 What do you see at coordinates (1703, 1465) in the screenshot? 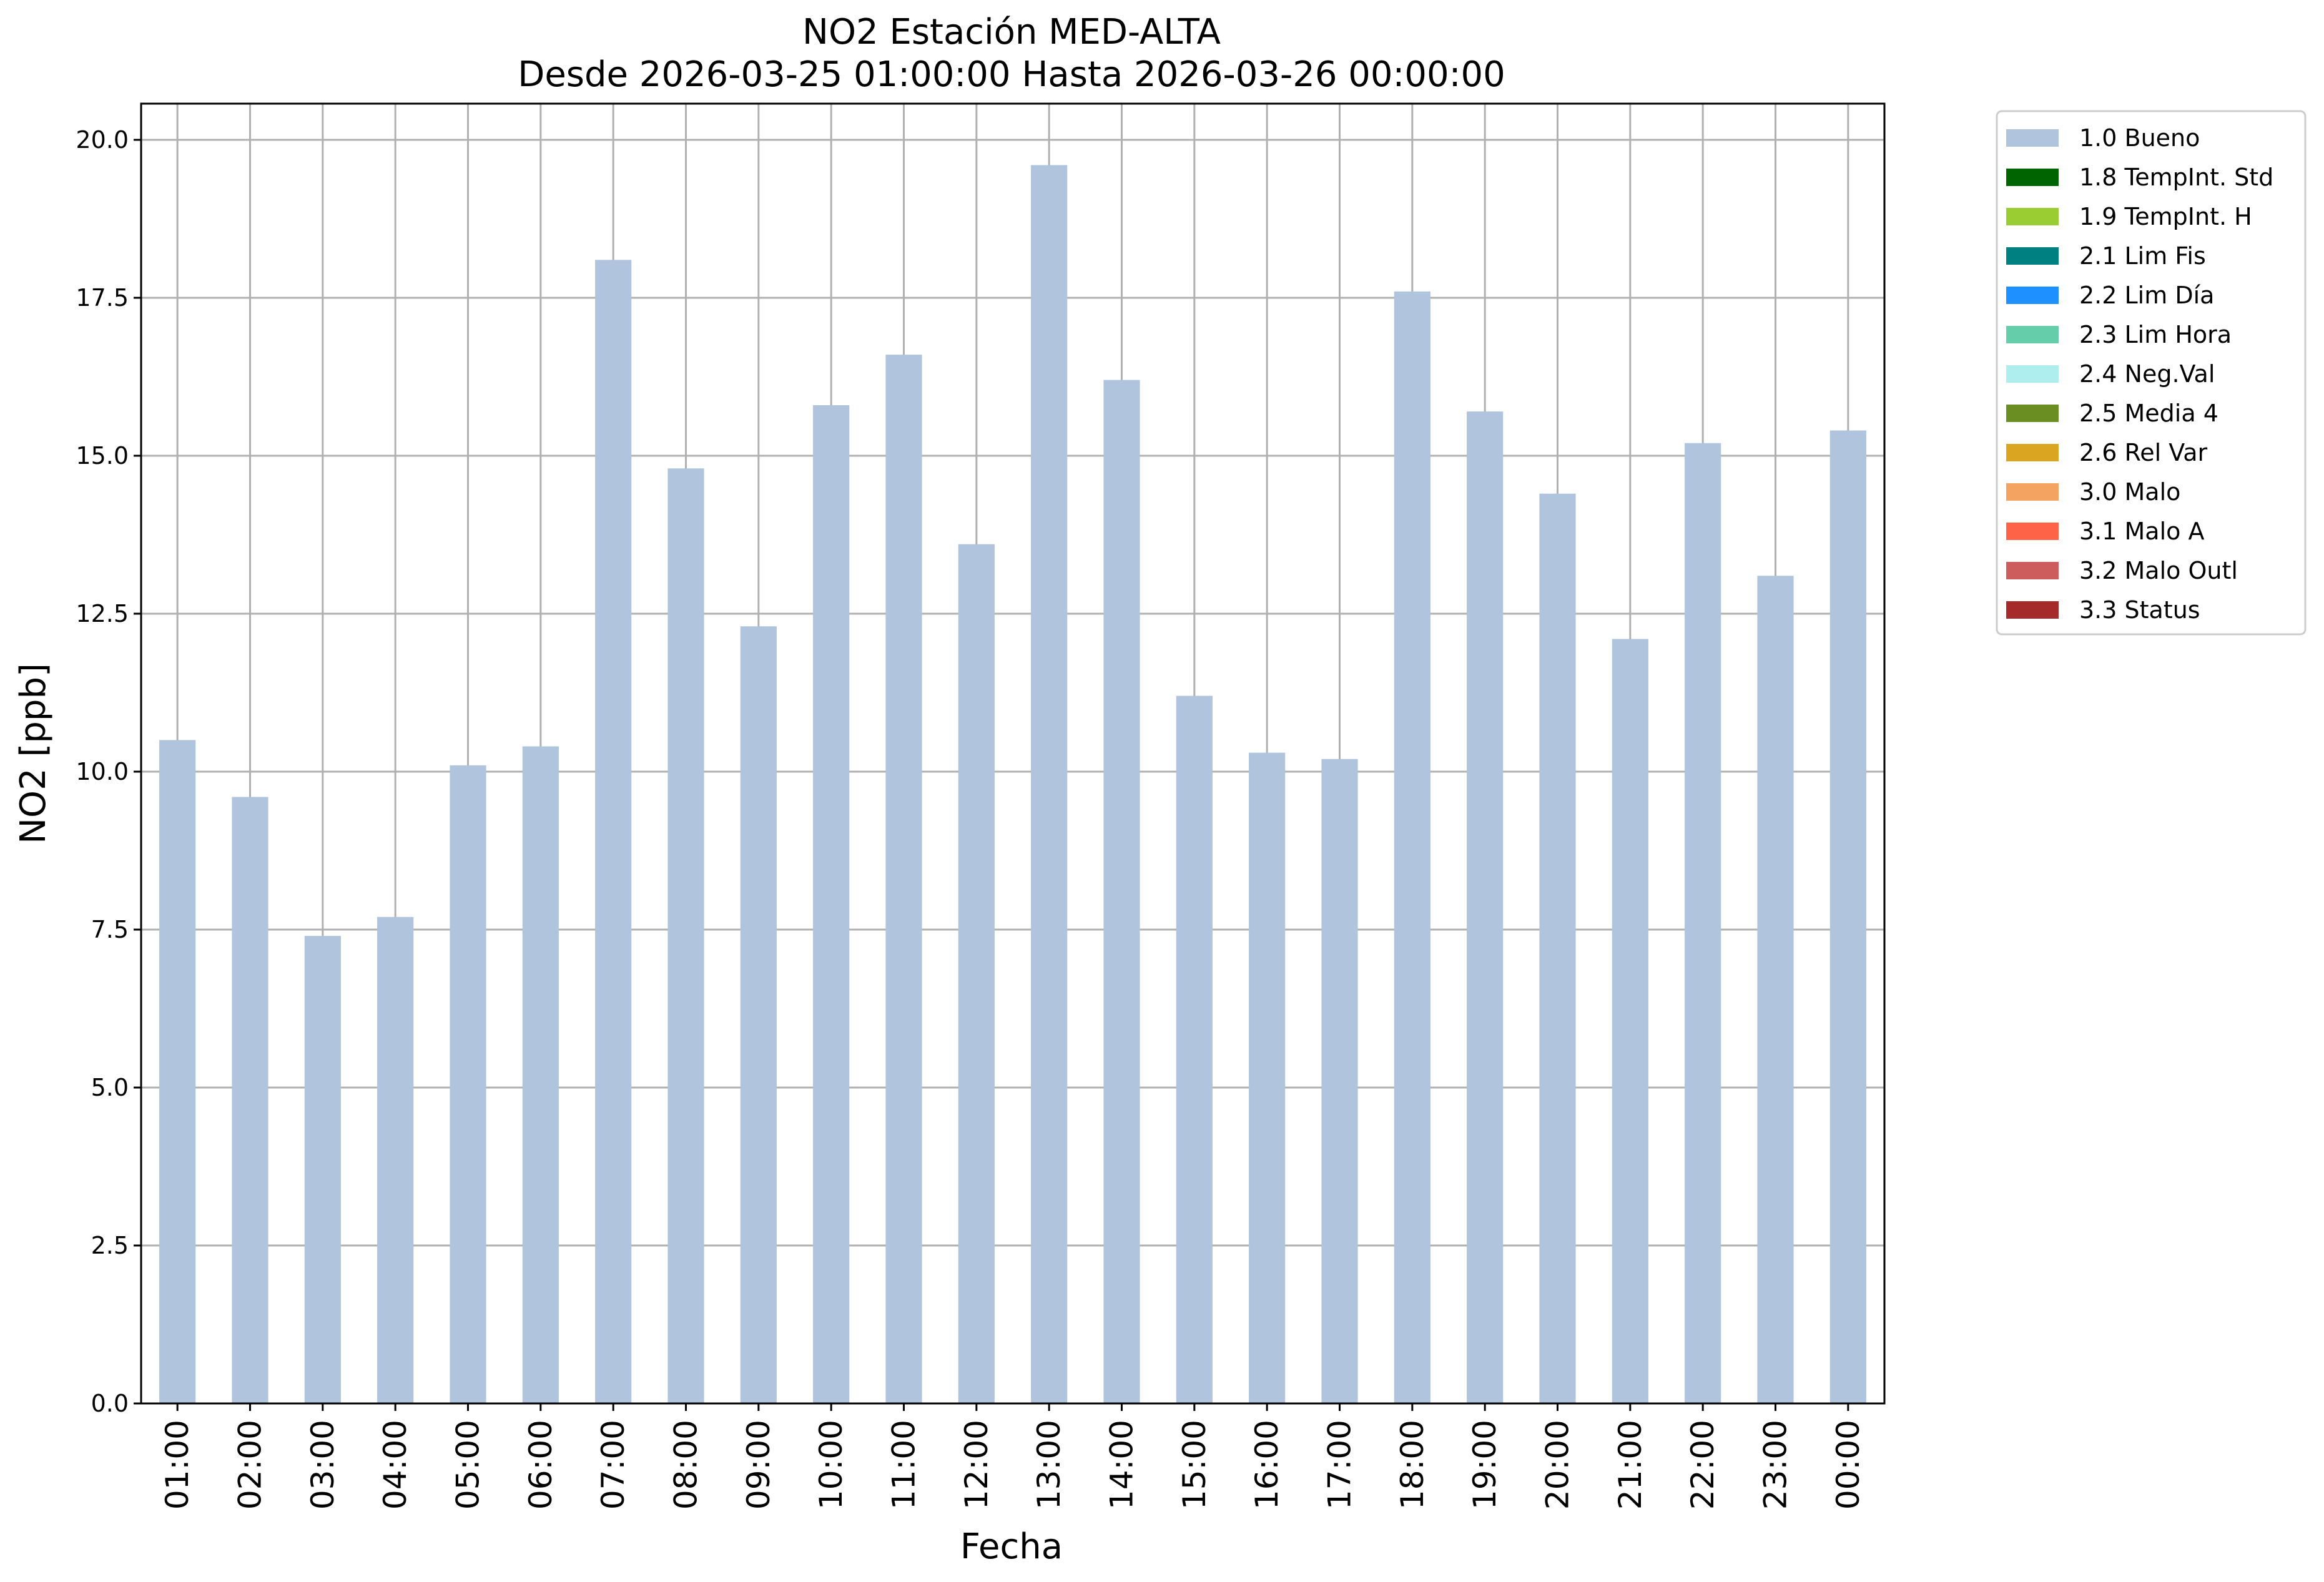
I see `x-tick-label: 22:00` at bounding box center [1703, 1465].